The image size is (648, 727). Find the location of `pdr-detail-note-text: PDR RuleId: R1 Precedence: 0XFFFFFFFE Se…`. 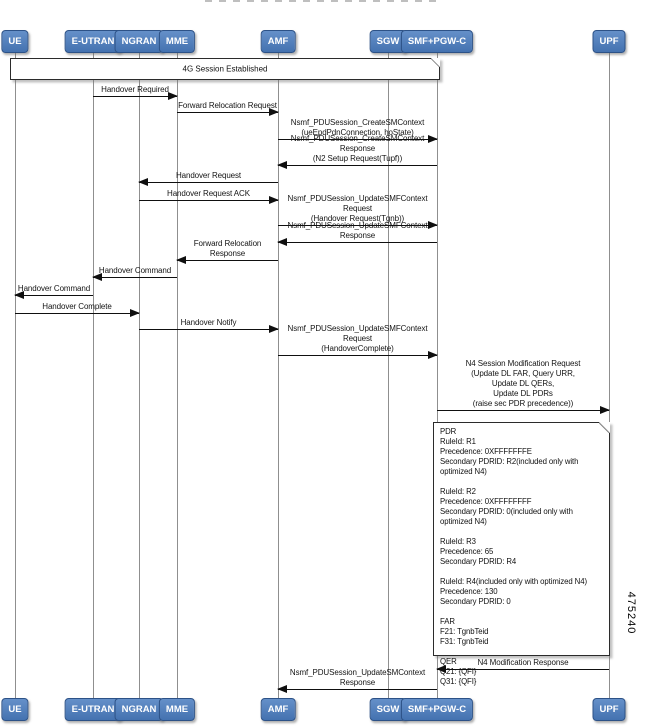

pdr-detail-note-text: PDR RuleId: R1 Precedence: 0XFFFFFFFE Se… is located at coordinates (513, 556).